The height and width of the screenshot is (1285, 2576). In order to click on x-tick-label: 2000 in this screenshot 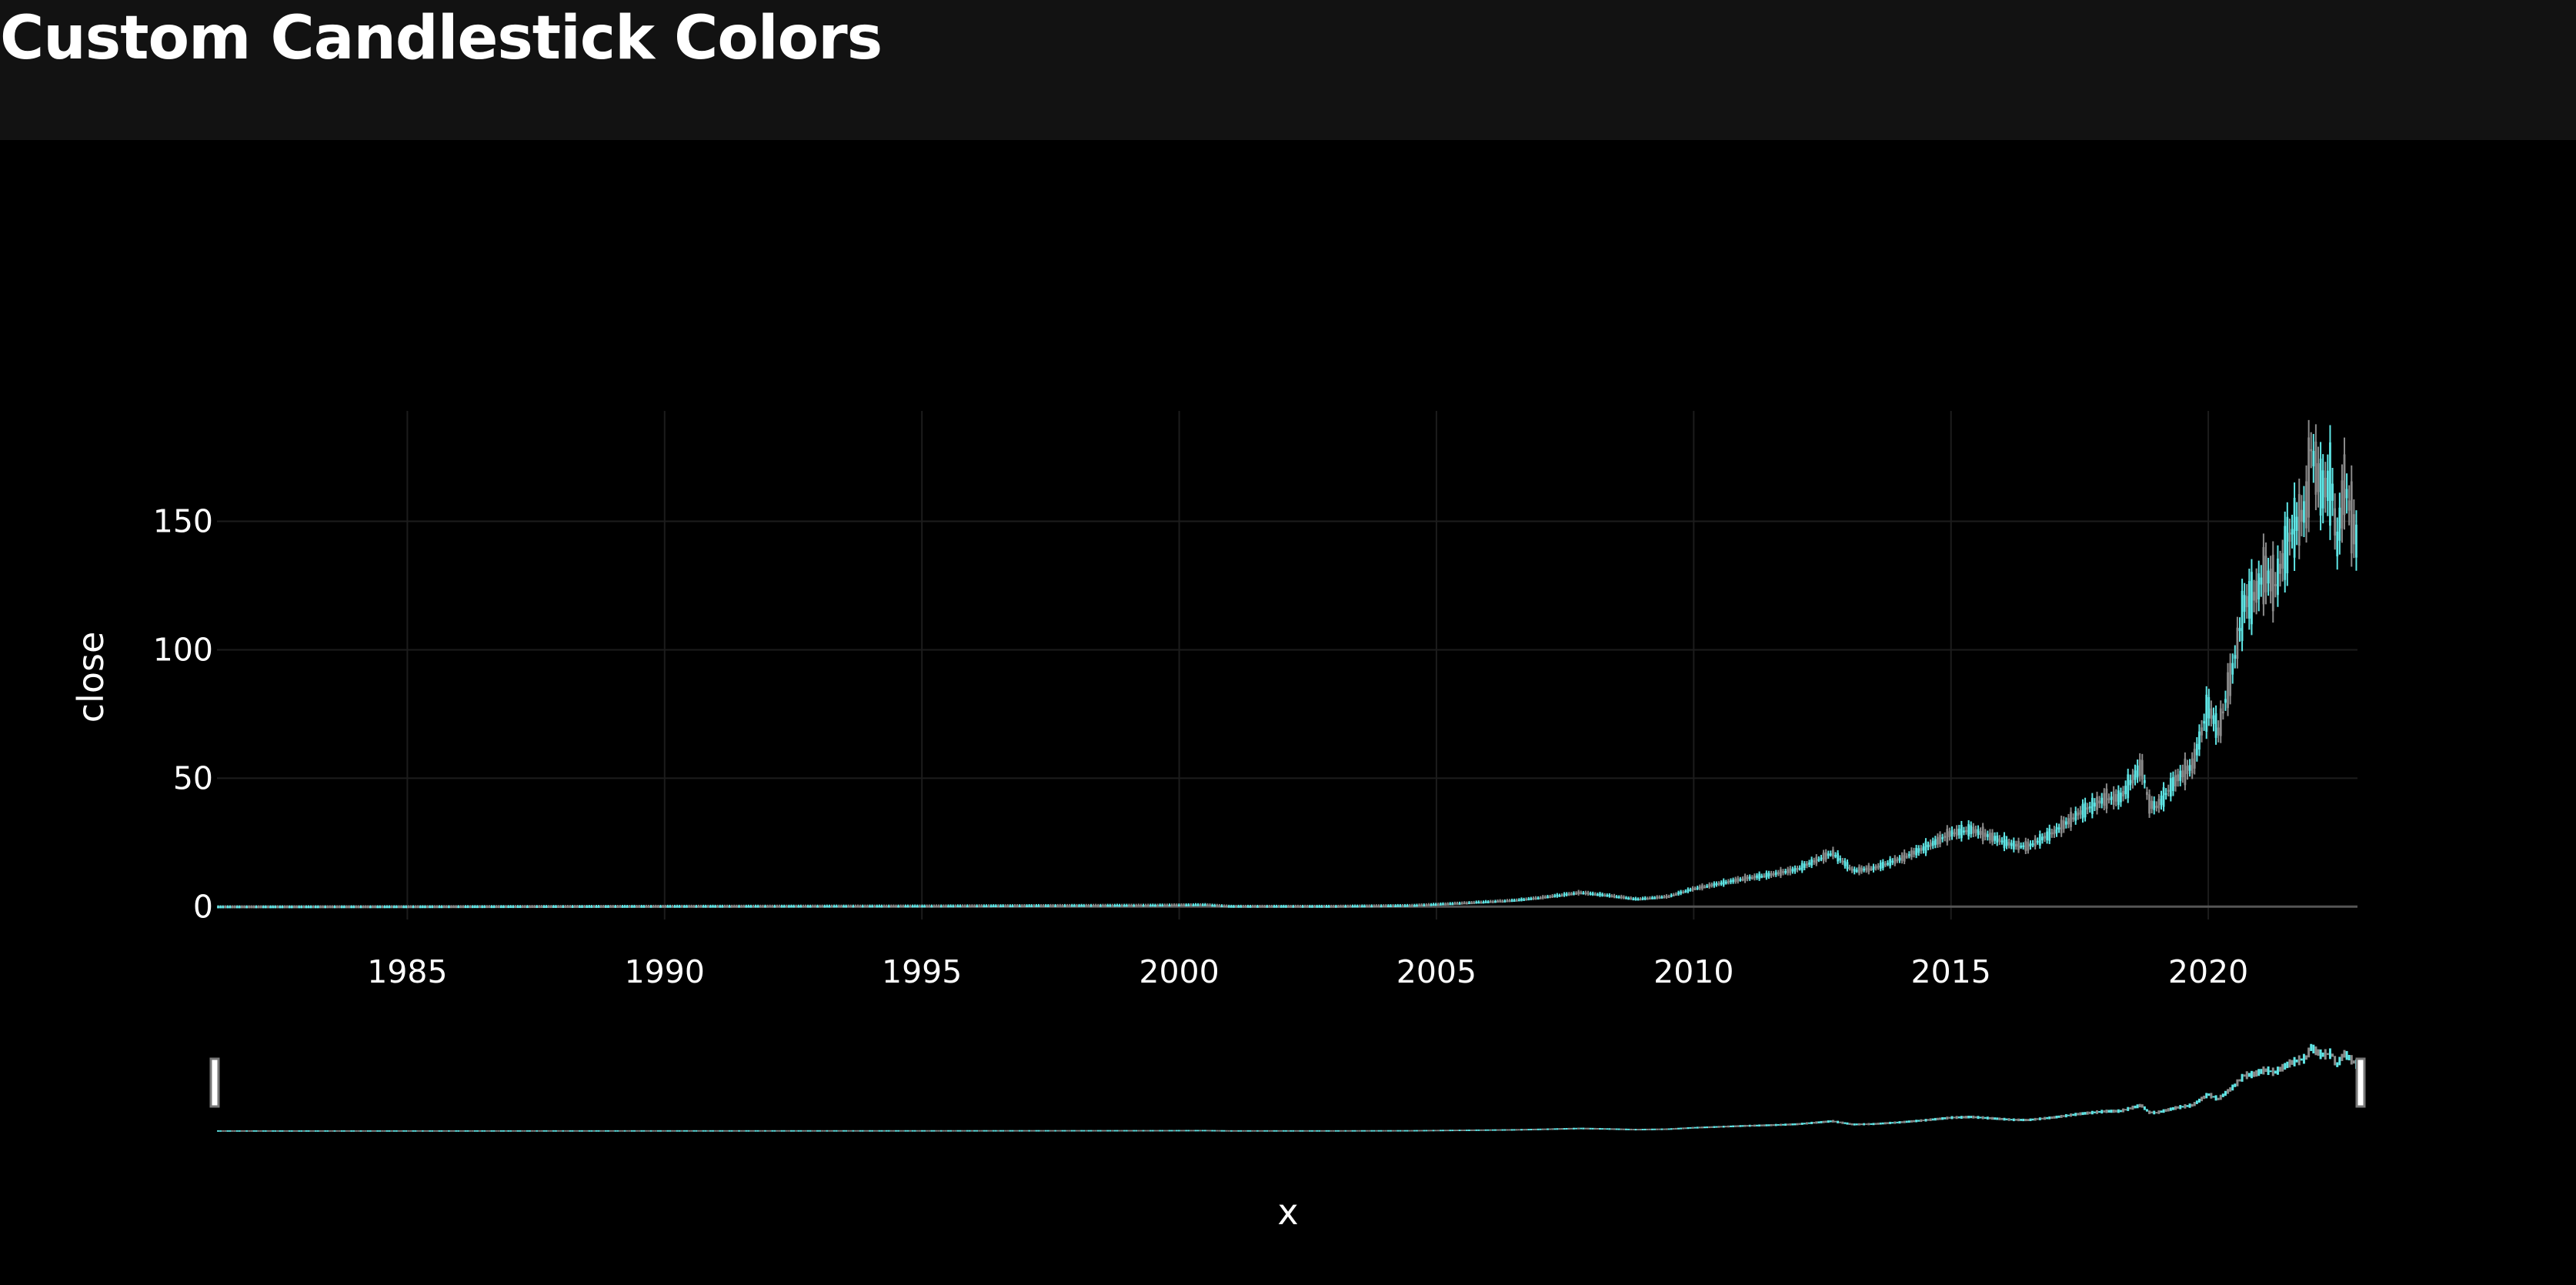, I will do `click(1179, 972)`.